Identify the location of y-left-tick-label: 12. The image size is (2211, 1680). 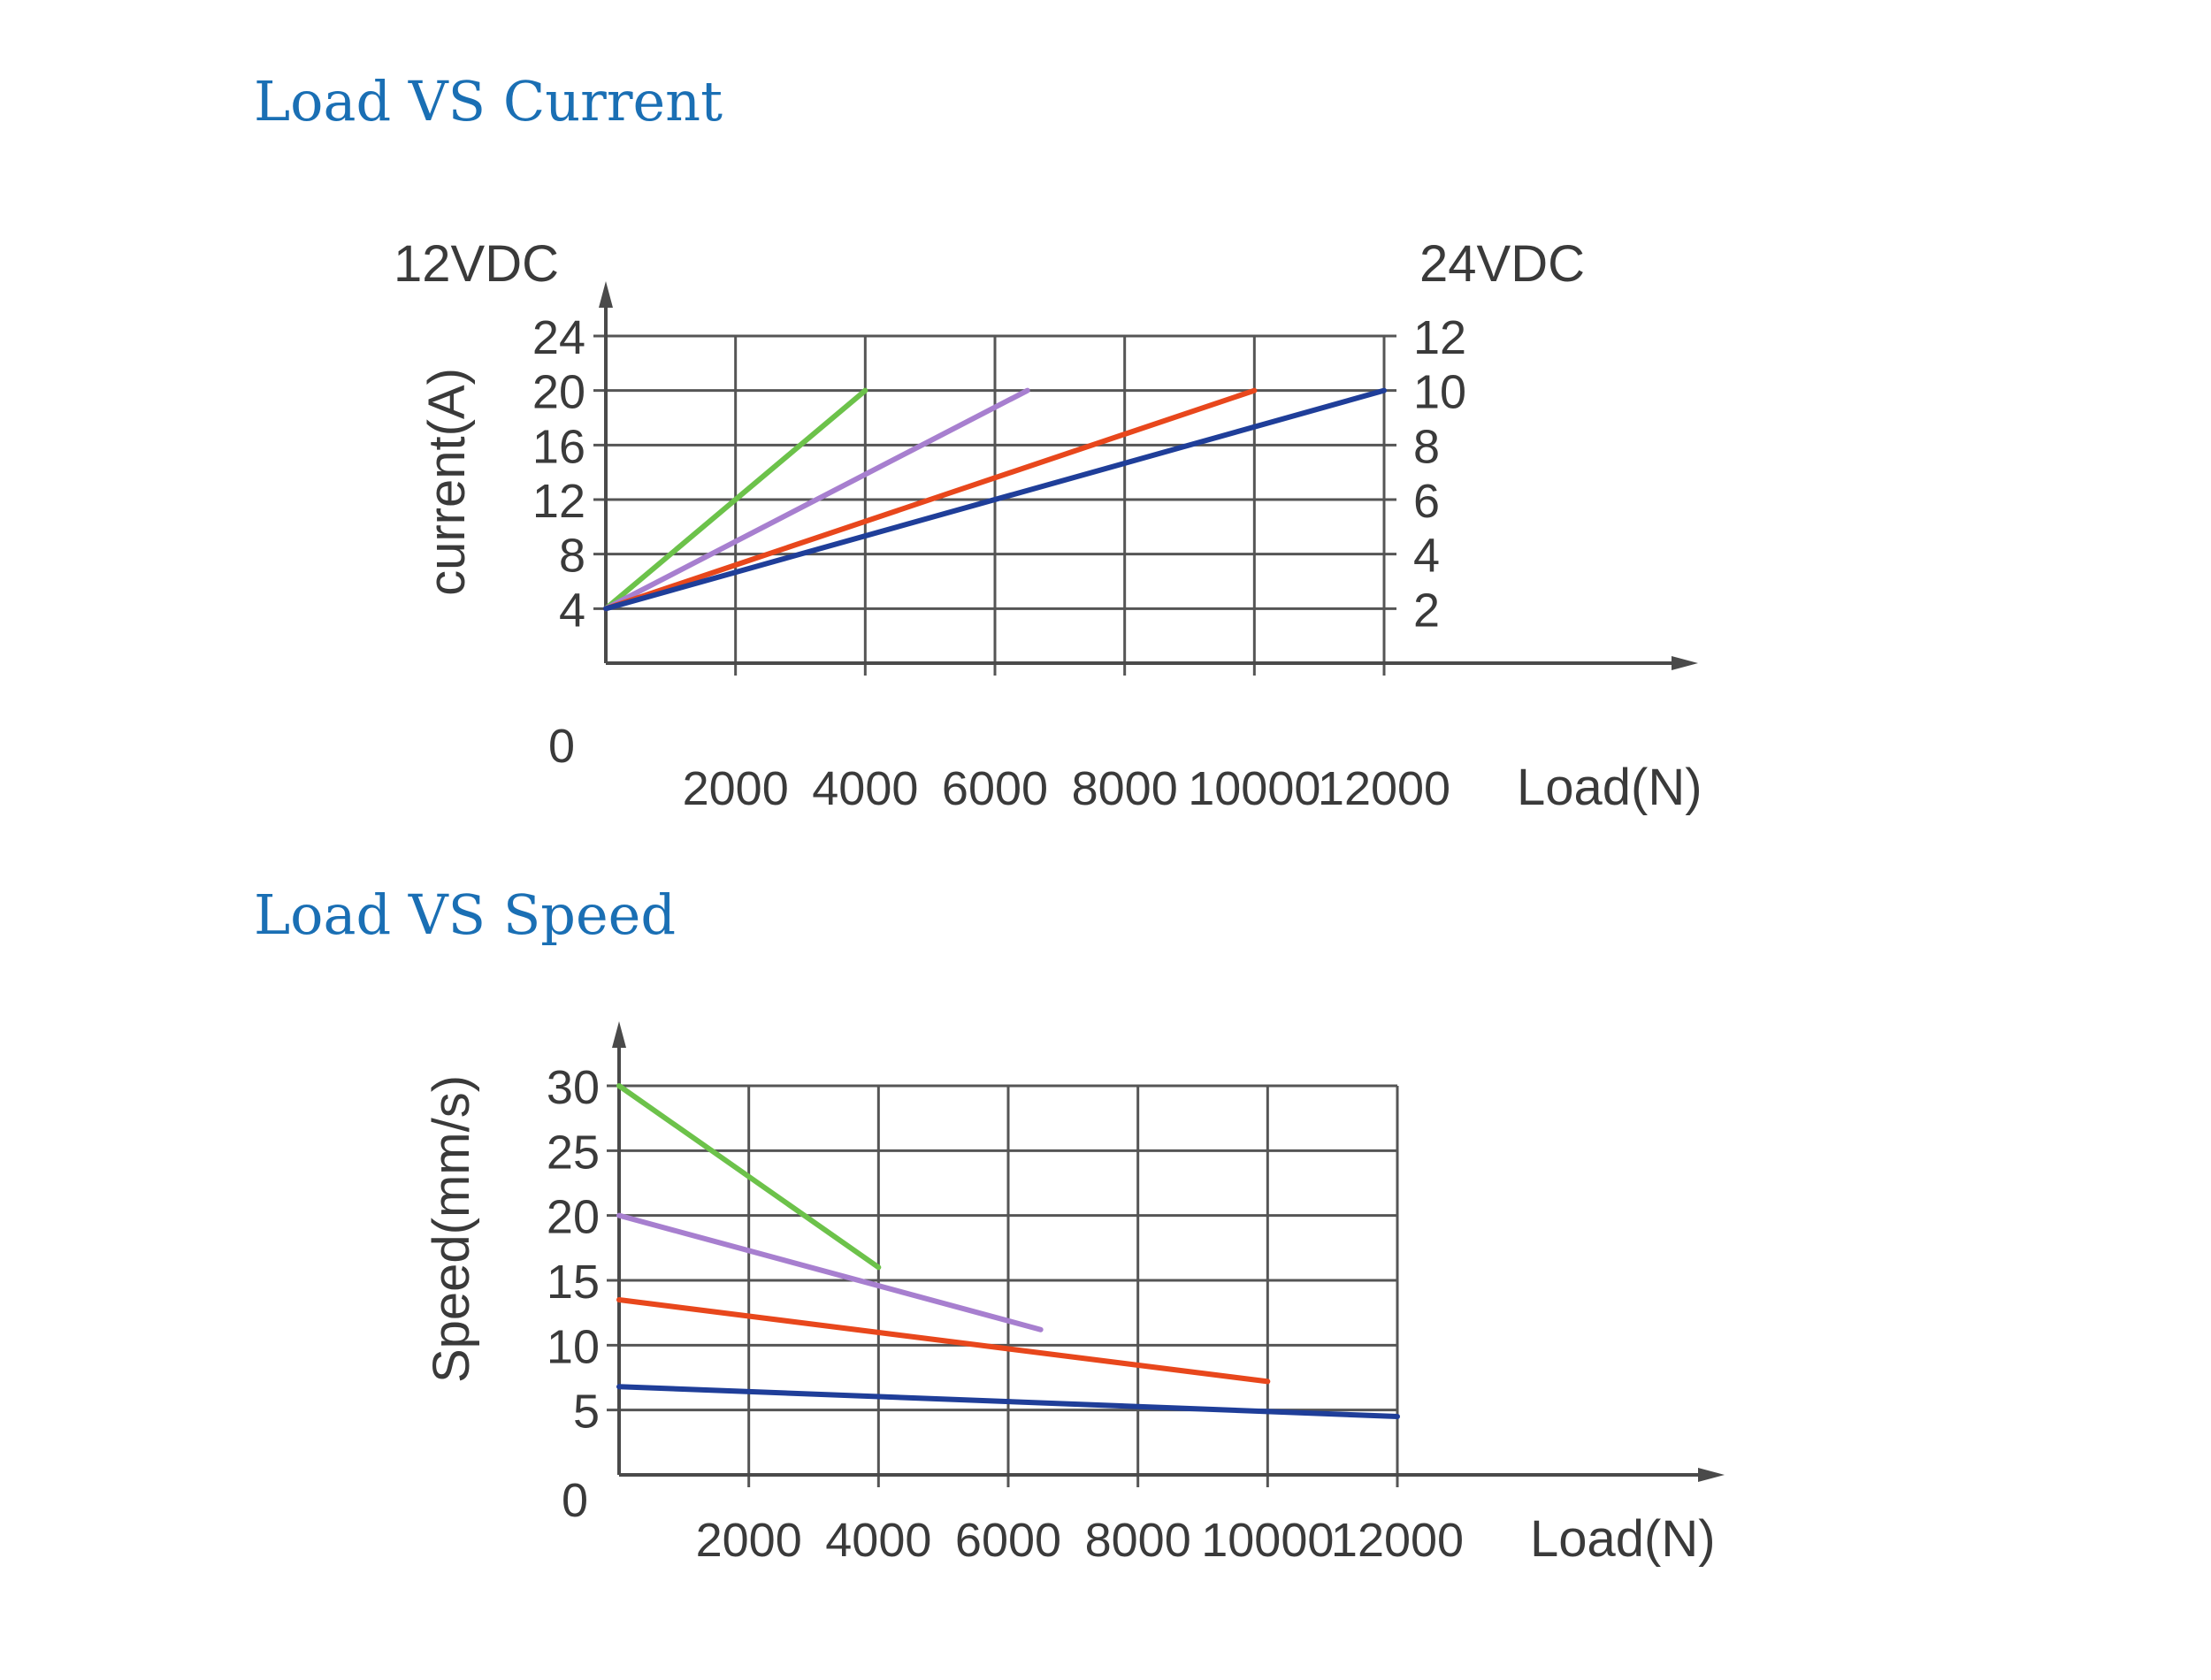
(558, 501).